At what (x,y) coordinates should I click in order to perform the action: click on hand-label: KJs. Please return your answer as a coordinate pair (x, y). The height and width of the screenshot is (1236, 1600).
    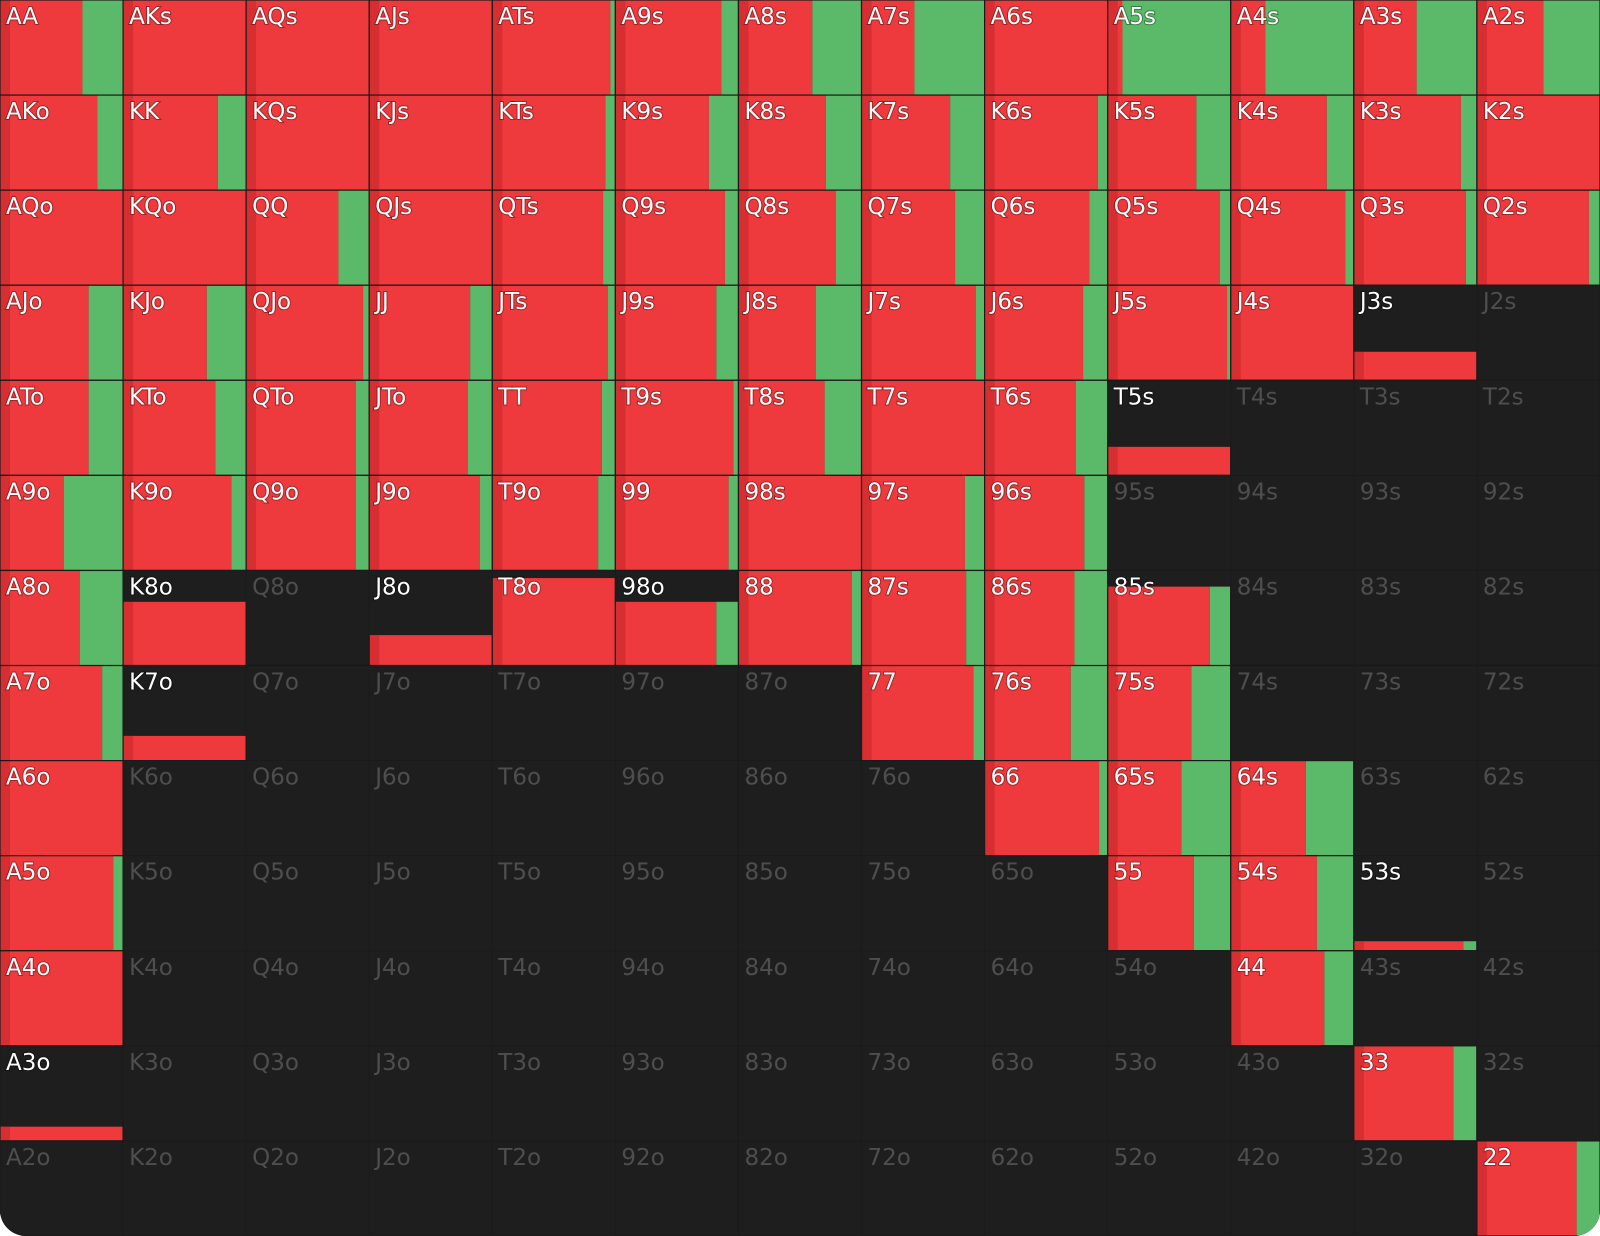
    Looking at the image, I should click on (392, 112).